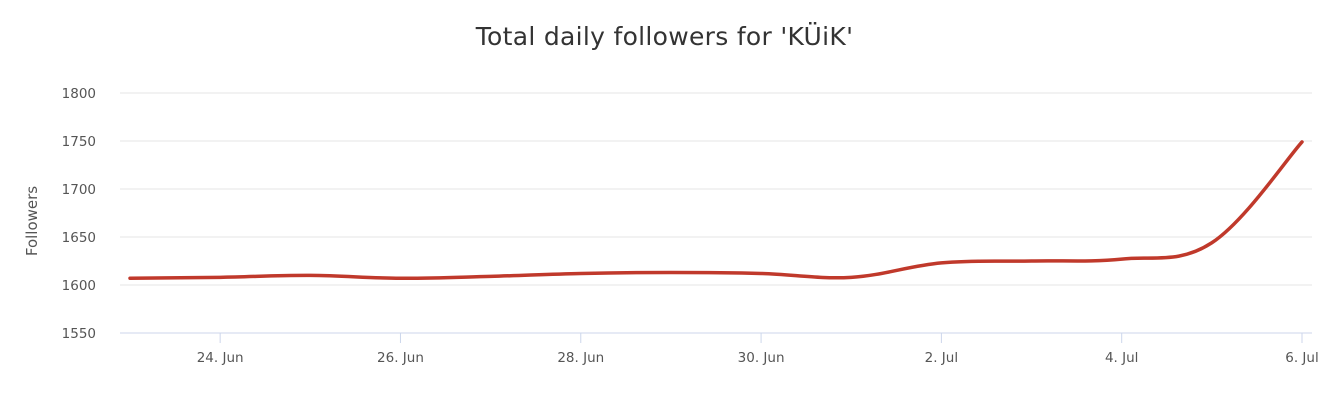 This screenshot has width=1329, height=400. Describe the element at coordinates (79, 142) in the screenshot. I see `y-tick-label: 1750` at that location.